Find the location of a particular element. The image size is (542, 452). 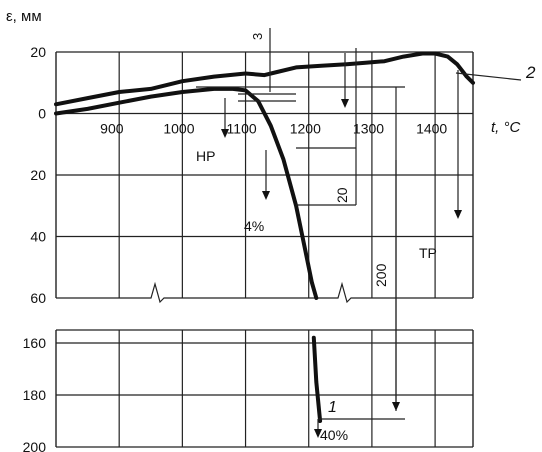

x-tick-label: 1000 is located at coordinates (178, 129).